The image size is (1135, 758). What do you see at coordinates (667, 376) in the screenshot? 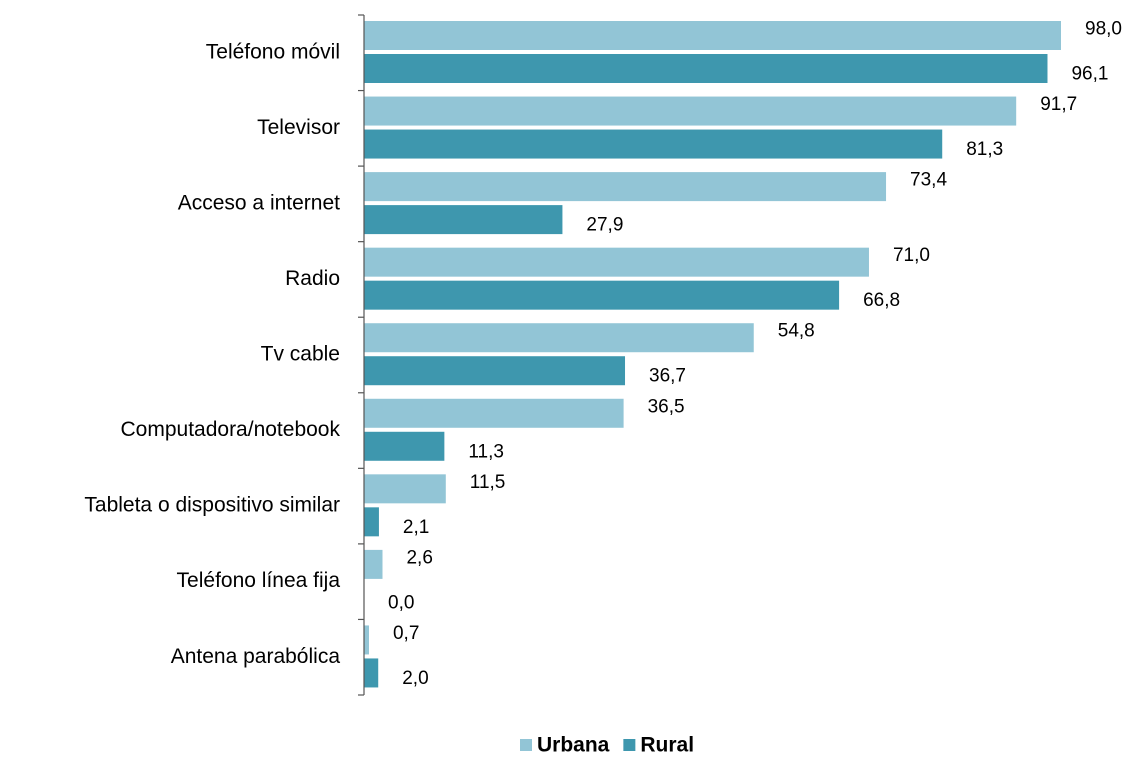
I see `value-label: 36,7` at bounding box center [667, 376].